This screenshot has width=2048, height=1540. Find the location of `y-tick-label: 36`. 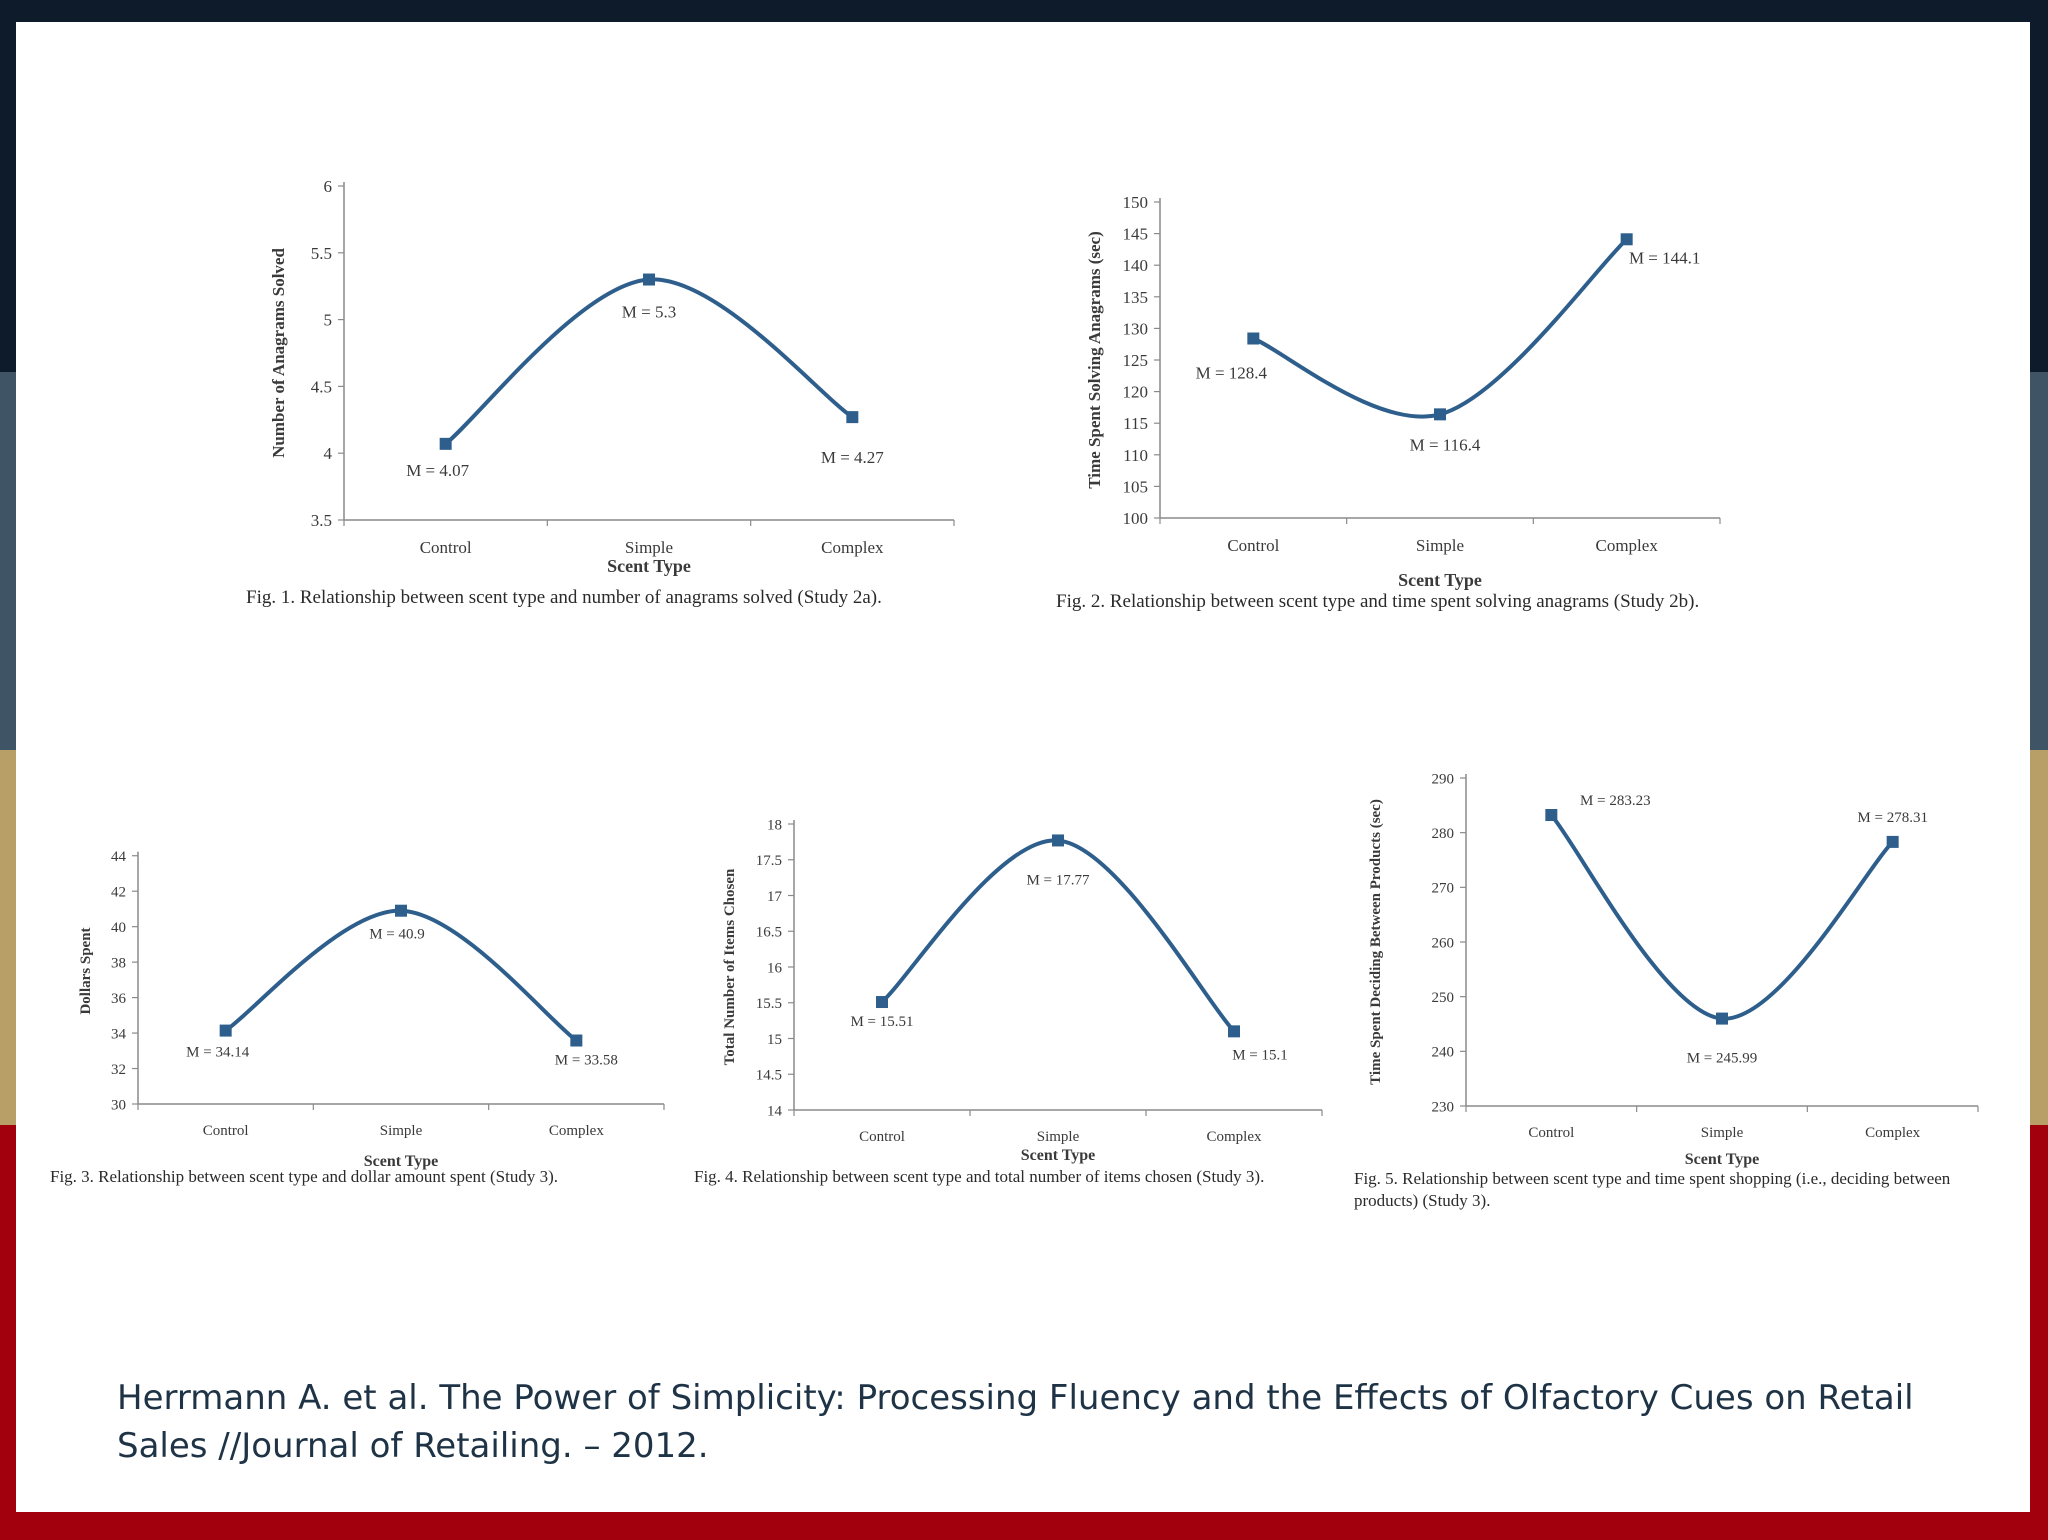

y-tick-label: 36 is located at coordinates (119, 999).